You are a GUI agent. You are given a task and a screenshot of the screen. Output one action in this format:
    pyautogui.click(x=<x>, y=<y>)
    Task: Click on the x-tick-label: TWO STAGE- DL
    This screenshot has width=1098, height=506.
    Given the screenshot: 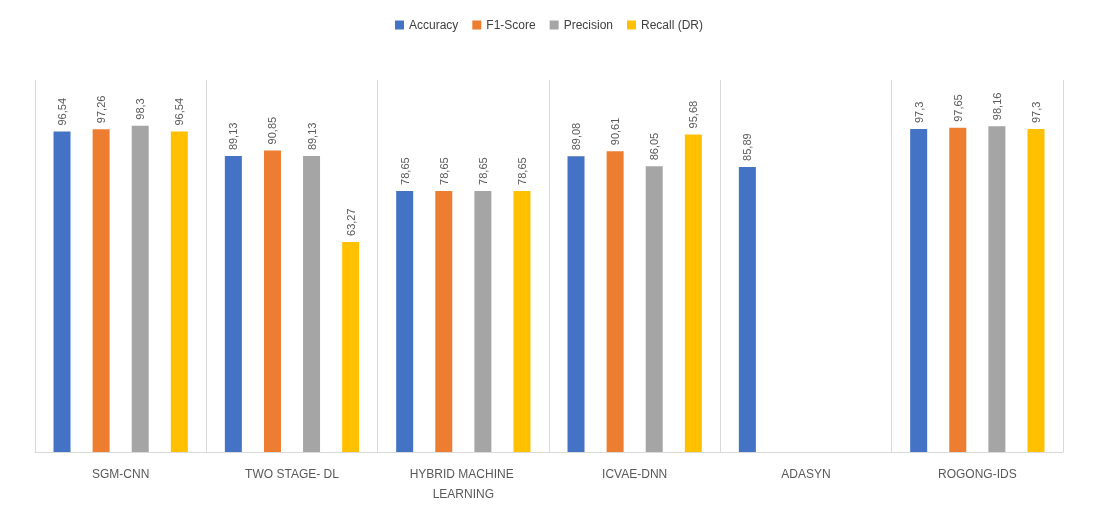 What is the action you would take?
    pyautogui.click(x=292, y=474)
    